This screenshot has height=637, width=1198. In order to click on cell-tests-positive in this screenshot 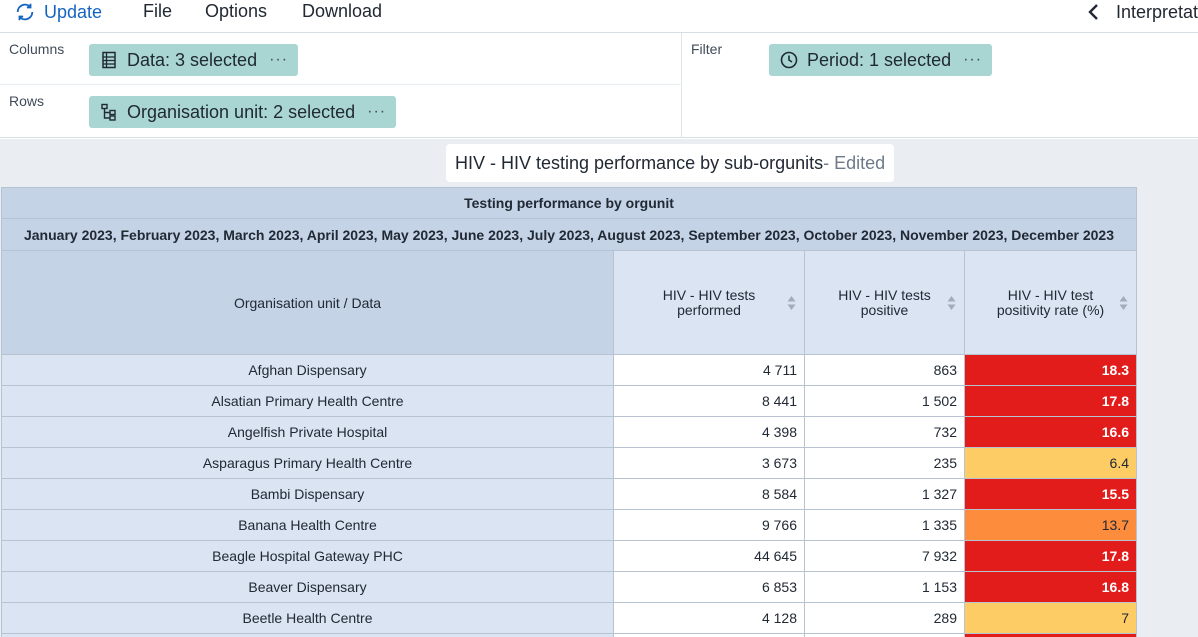, I will do `click(884, 635)`.